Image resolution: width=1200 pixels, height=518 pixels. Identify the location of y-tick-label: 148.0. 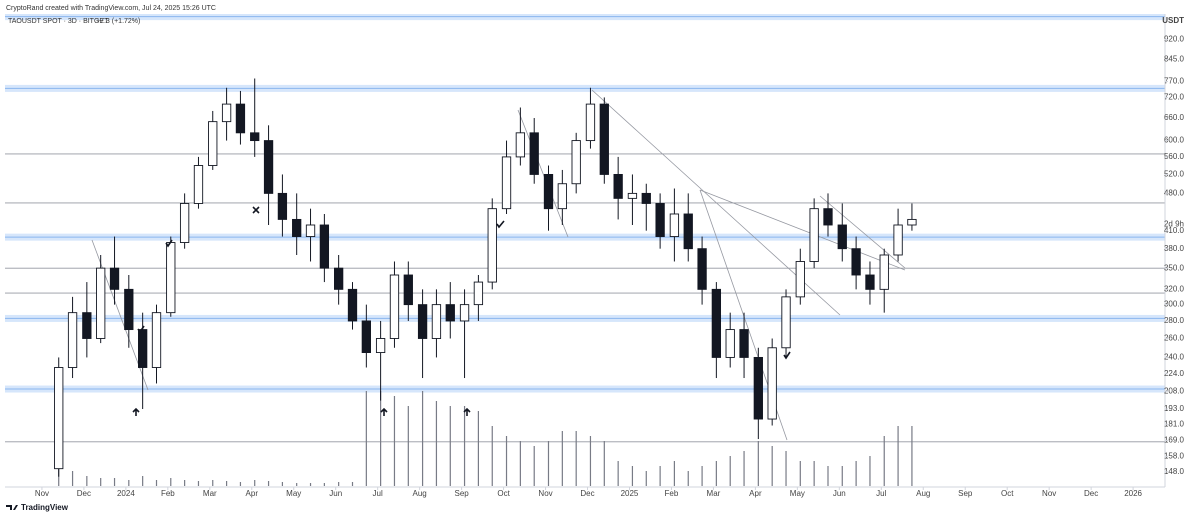
(1174, 471).